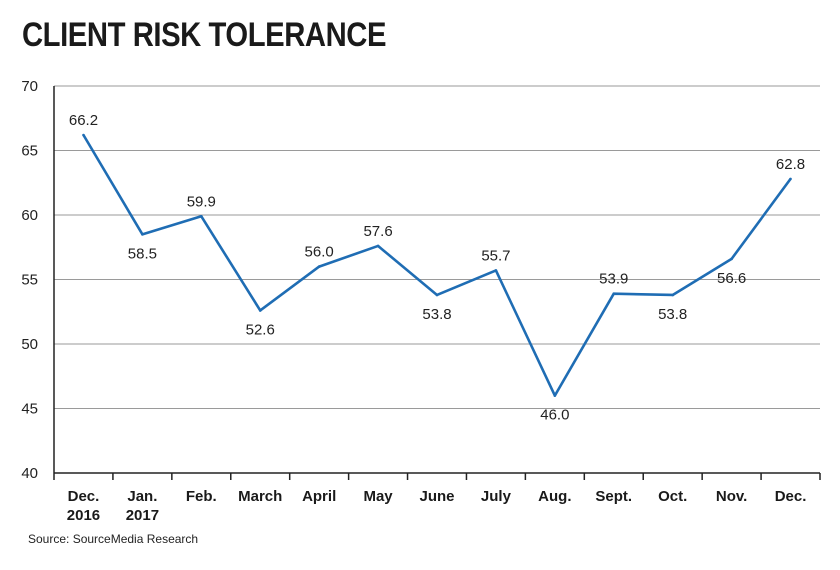 This screenshot has height=570, width=840. Describe the element at coordinates (613, 279) in the screenshot. I see `data-label: 53.9` at that location.